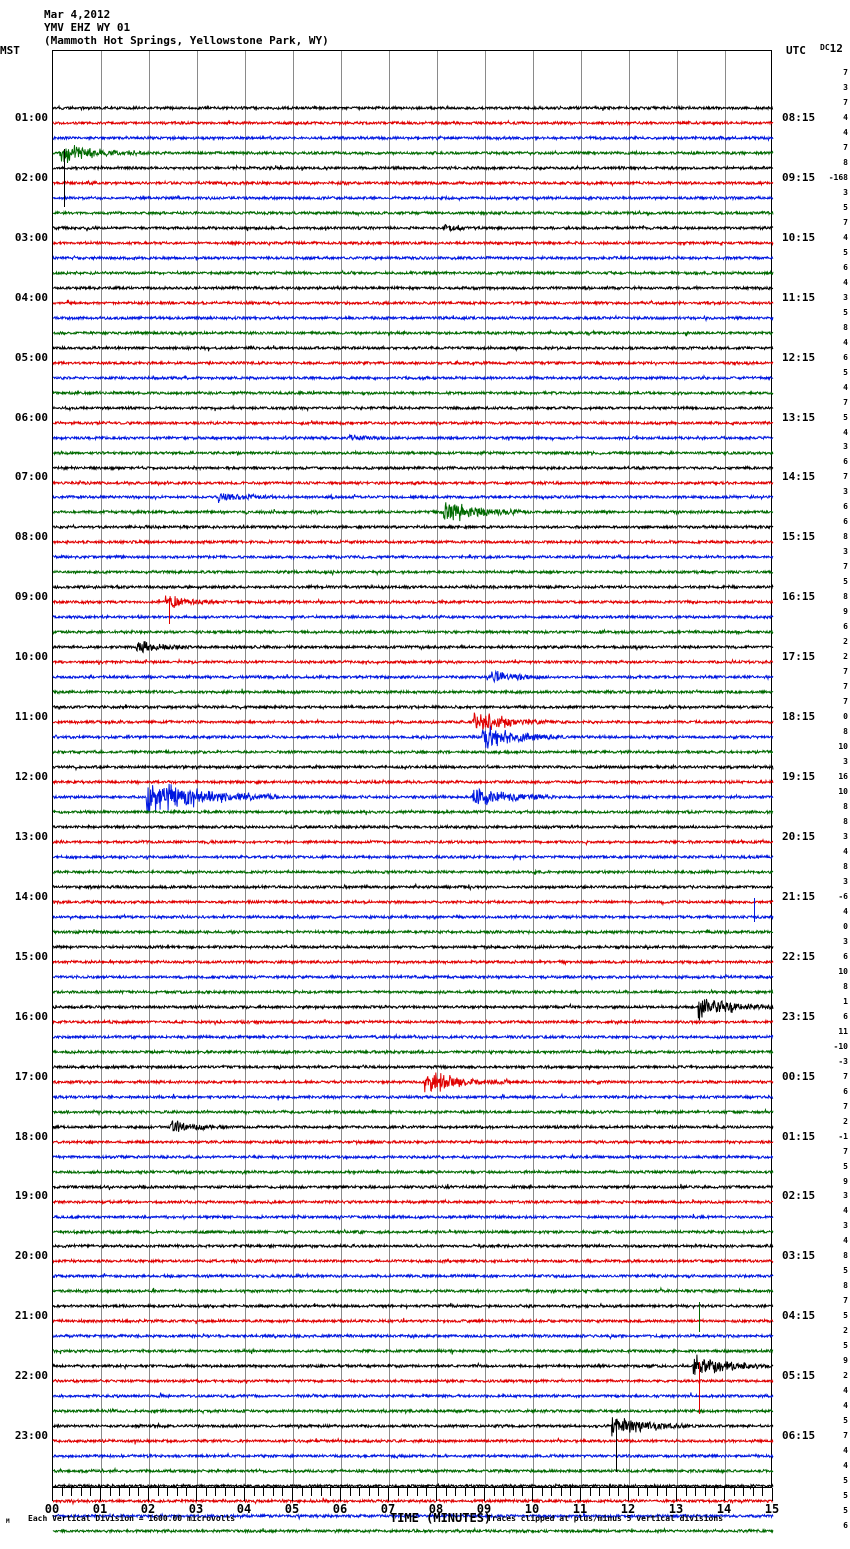 The image size is (850, 1549). I want to click on dc-value-row-7: -168, so click(838, 177).